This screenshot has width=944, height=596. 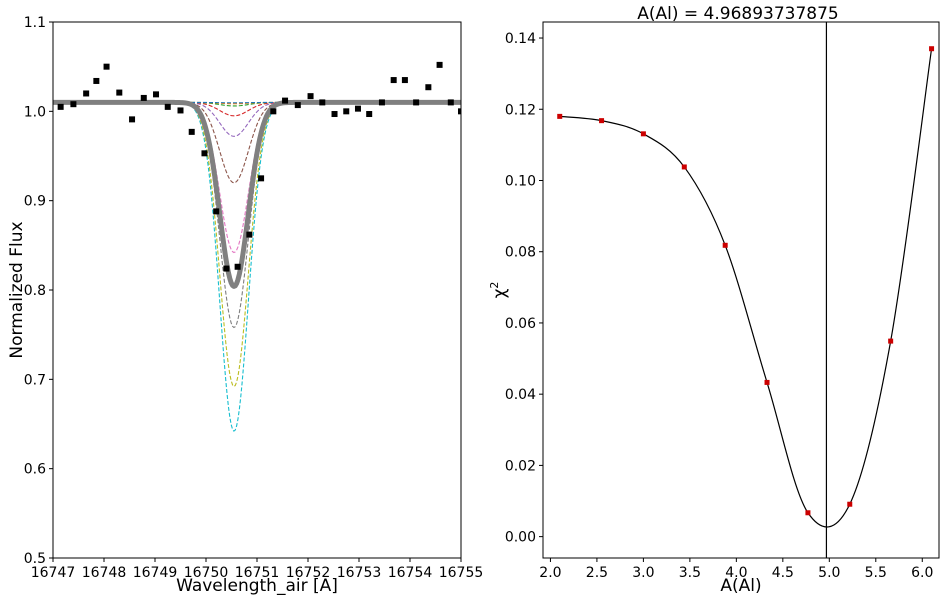 What do you see at coordinates (829, 573) in the screenshot?
I see `x-tick-label: 5.0` at bounding box center [829, 573].